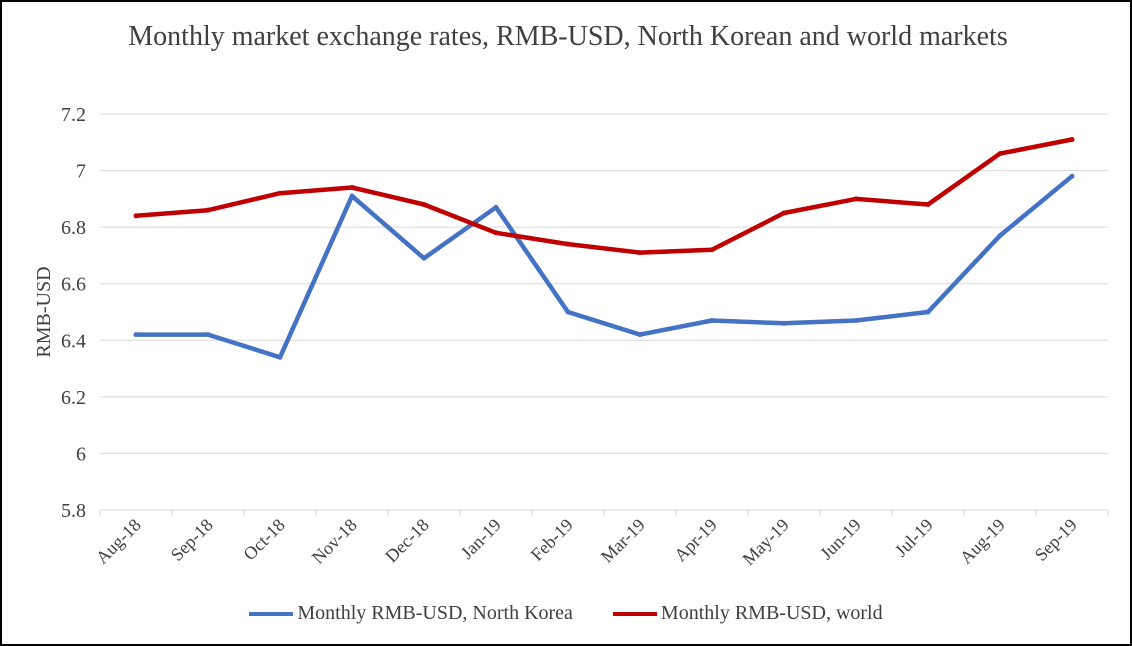 This screenshot has width=1132, height=646. Describe the element at coordinates (840, 539) in the screenshot. I see `x-tick-label: Jun-19` at that location.